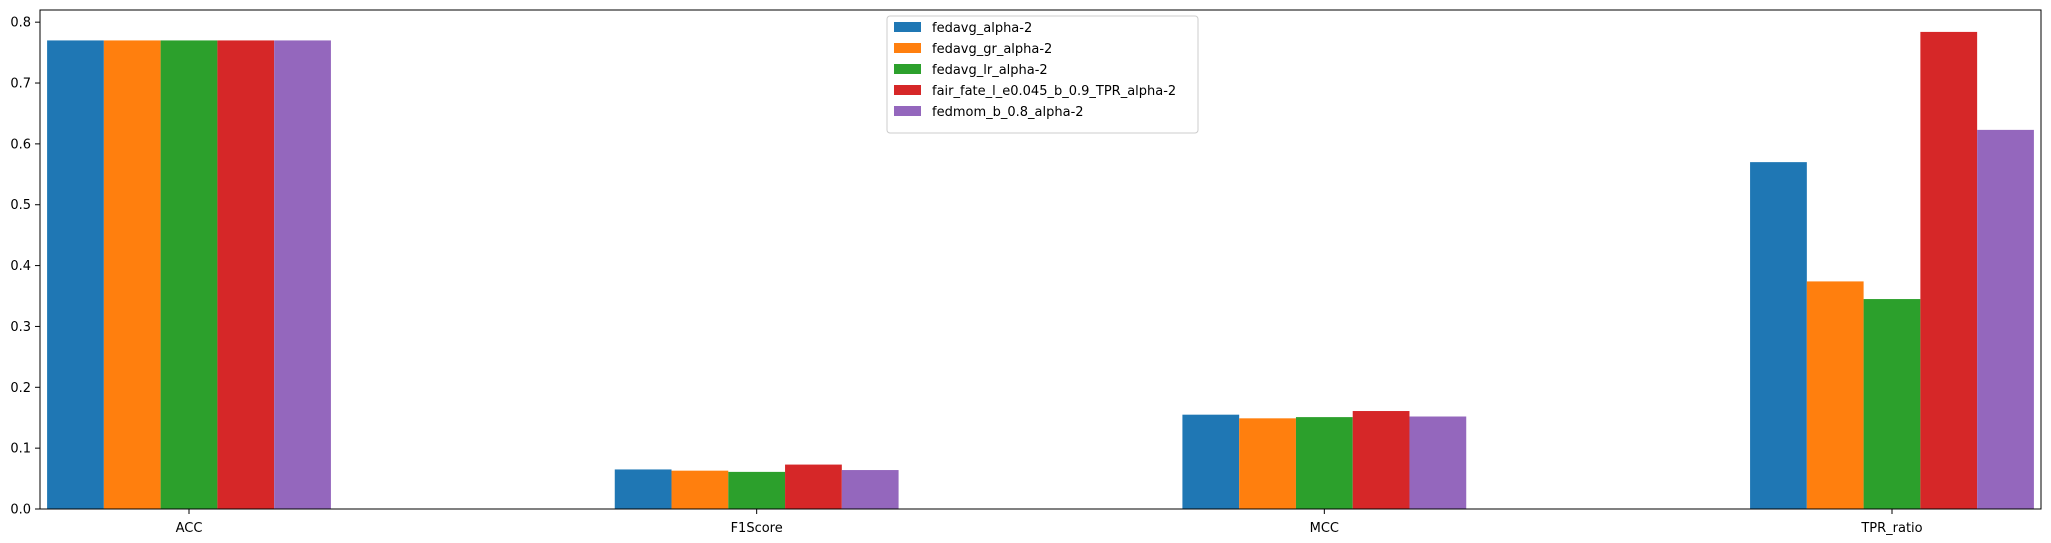 This screenshot has height=543, width=2051. What do you see at coordinates (20, 144) in the screenshot?
I see `y-tick-label: 0.6` at bounding box center [20, 144].